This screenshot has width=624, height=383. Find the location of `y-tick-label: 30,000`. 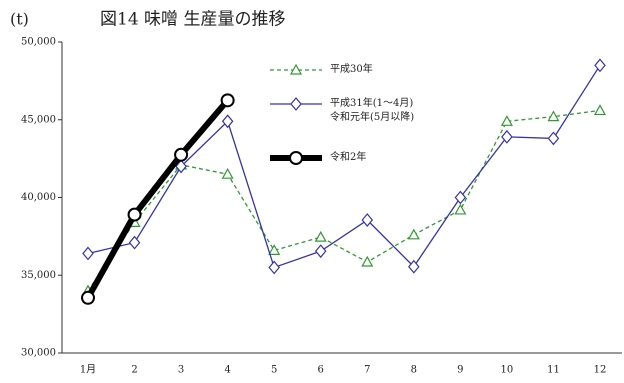

y-tick-label: 30,000 is located at coordinates (38, 353).